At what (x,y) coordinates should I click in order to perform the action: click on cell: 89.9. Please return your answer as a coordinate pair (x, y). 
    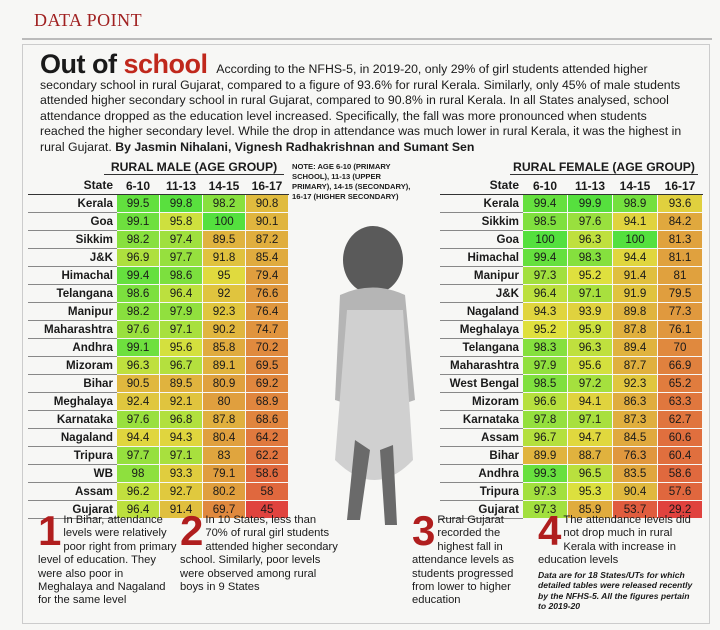
    Looking at the image, I should click on (545, 455).